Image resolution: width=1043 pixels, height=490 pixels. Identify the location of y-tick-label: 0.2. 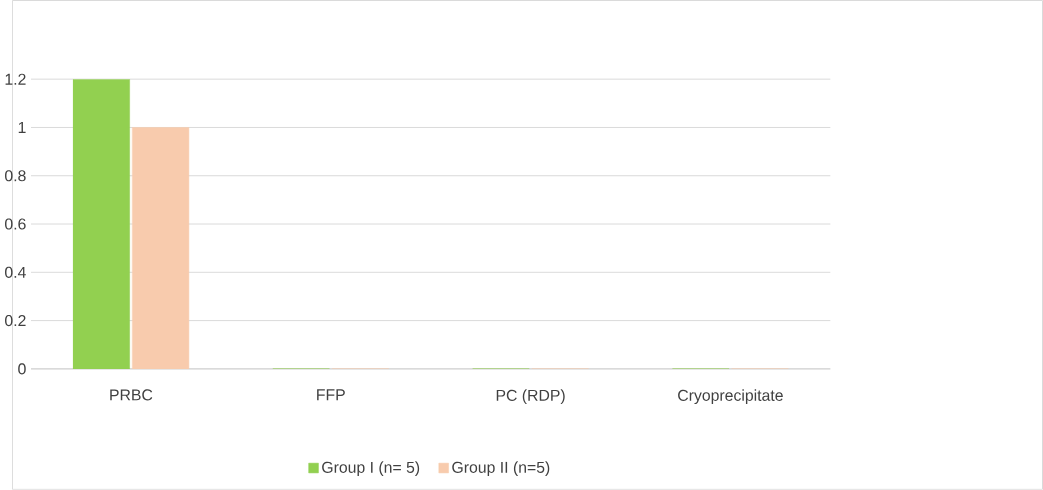
(15, 321).